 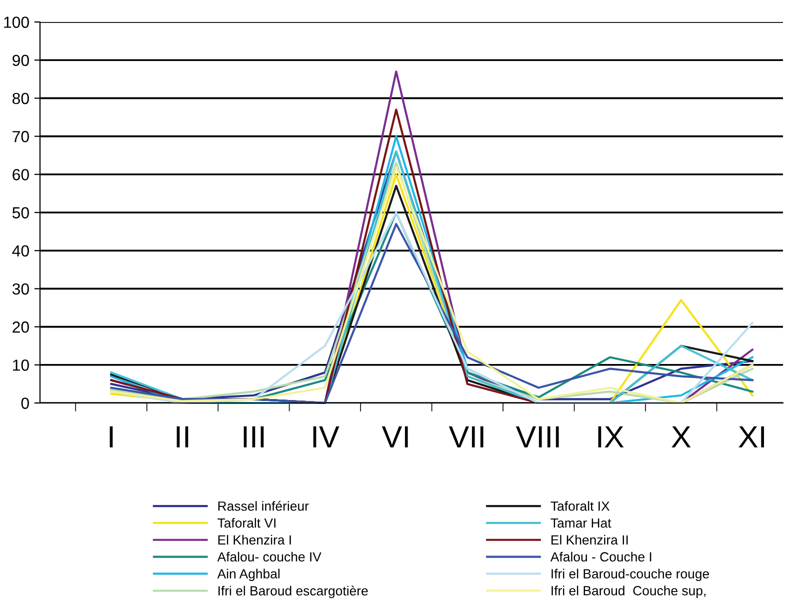 I want to click on legend-label: Afalou- couche IV, so click(x=269, y=557).